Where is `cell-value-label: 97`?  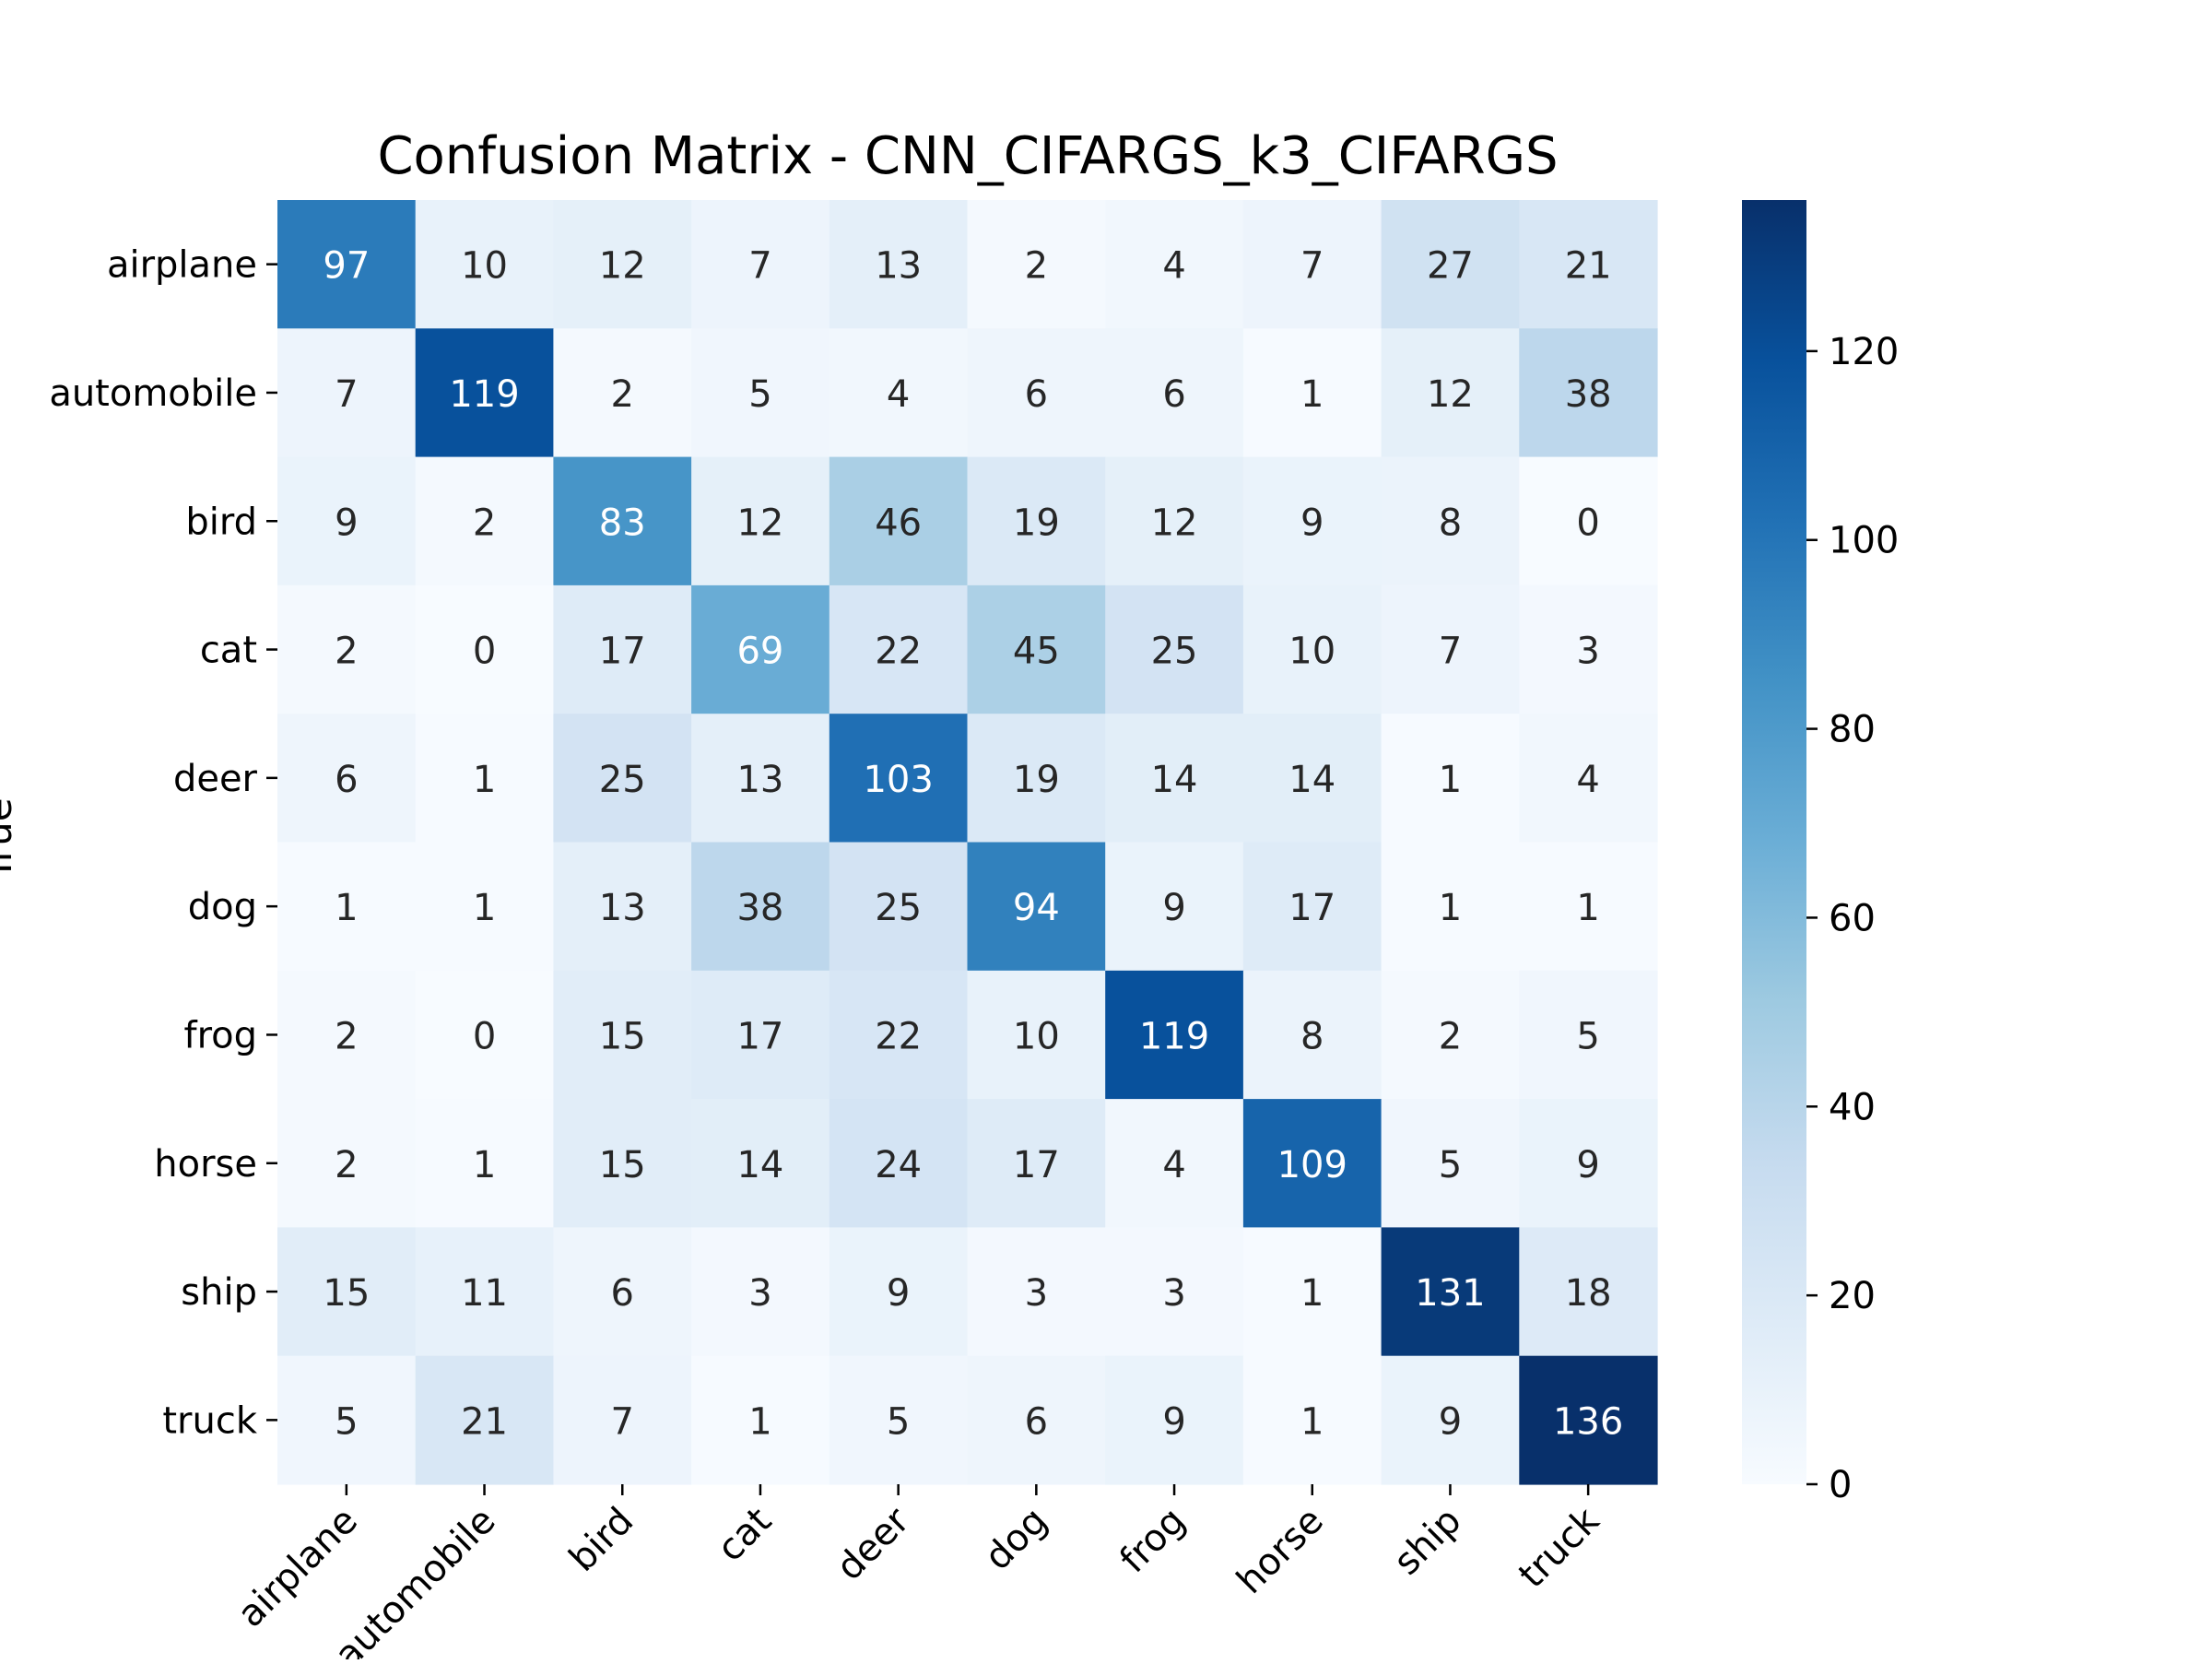
cell-value-label: 97 is located at coordinates (346, 266).